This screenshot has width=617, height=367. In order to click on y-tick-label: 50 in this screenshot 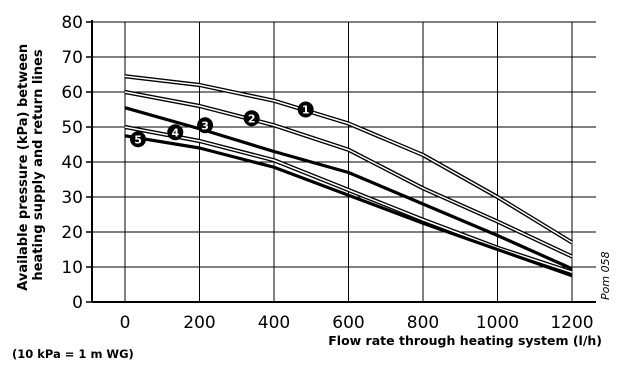, I will do `click(72, 128)`.